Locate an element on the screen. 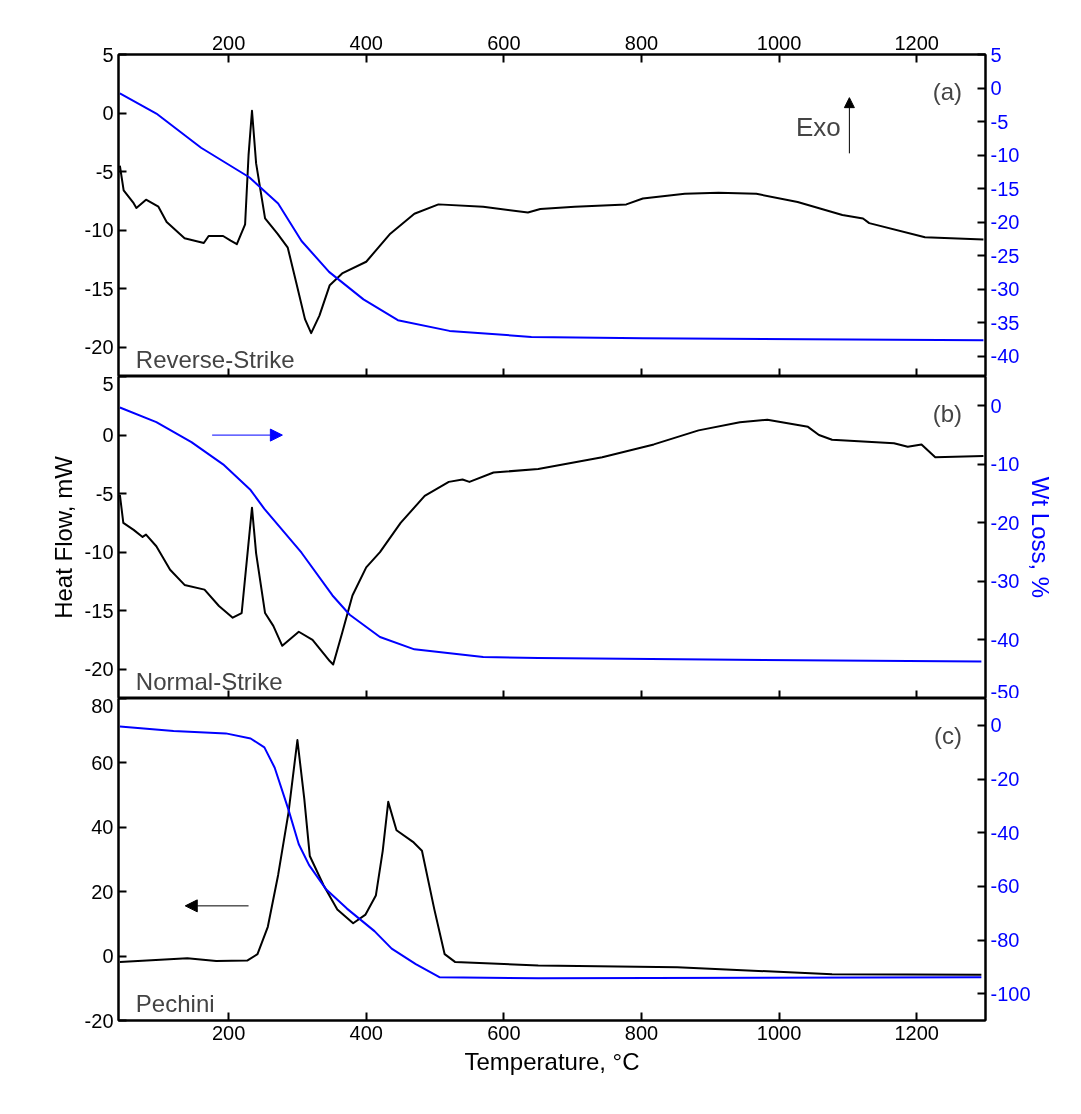 Image resolution: width=1081 pixels, height=1114 pixels. y2-tick-label: -25 is located at coordinates (1005, 255).